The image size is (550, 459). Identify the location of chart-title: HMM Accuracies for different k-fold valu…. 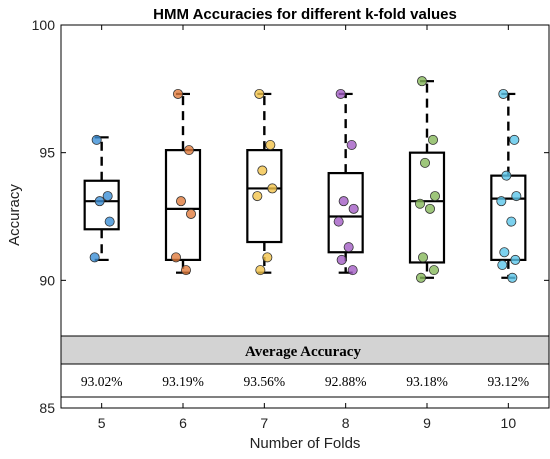
(305, 14).